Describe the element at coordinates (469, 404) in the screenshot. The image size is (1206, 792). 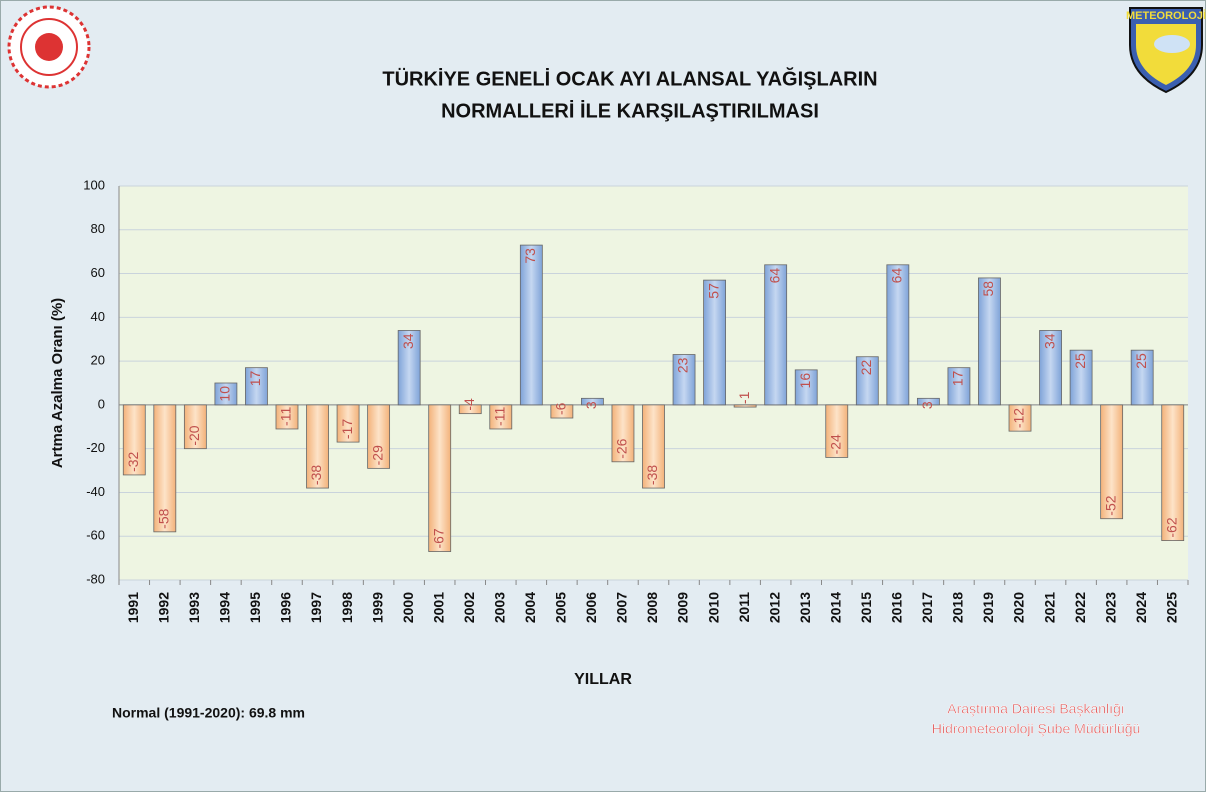
I see `data-label: -4` at that location.